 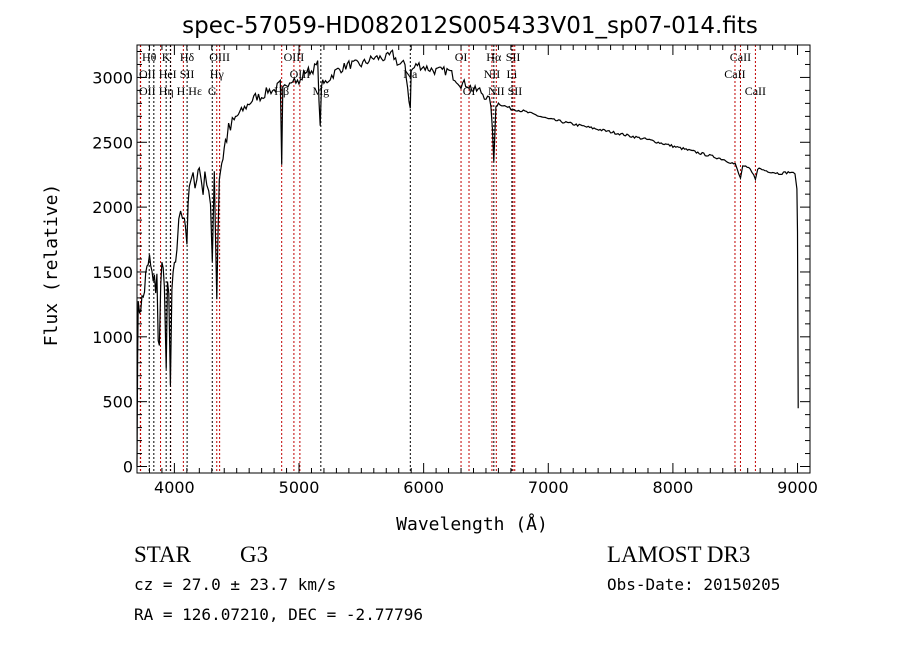 What do you see at coordinates (195, 91) in the screenshot?
I see `spectral-line-label: Hε` at bounding box center [195, 91].